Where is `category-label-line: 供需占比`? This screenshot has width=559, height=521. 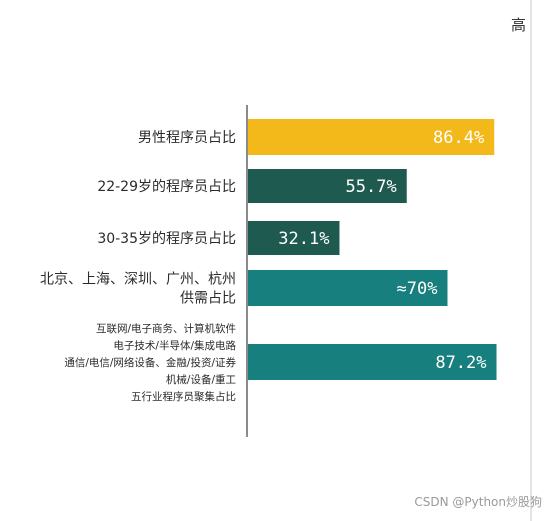 category-label-line: 供需占比 is located at coordinates (208, 299).